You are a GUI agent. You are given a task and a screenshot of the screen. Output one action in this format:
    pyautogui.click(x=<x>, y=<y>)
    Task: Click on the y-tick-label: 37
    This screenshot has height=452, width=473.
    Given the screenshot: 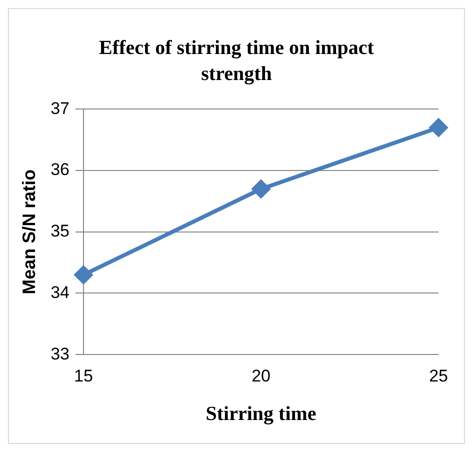 What is the action you would take?
    pyautogui.click(x=60, y=108)
    